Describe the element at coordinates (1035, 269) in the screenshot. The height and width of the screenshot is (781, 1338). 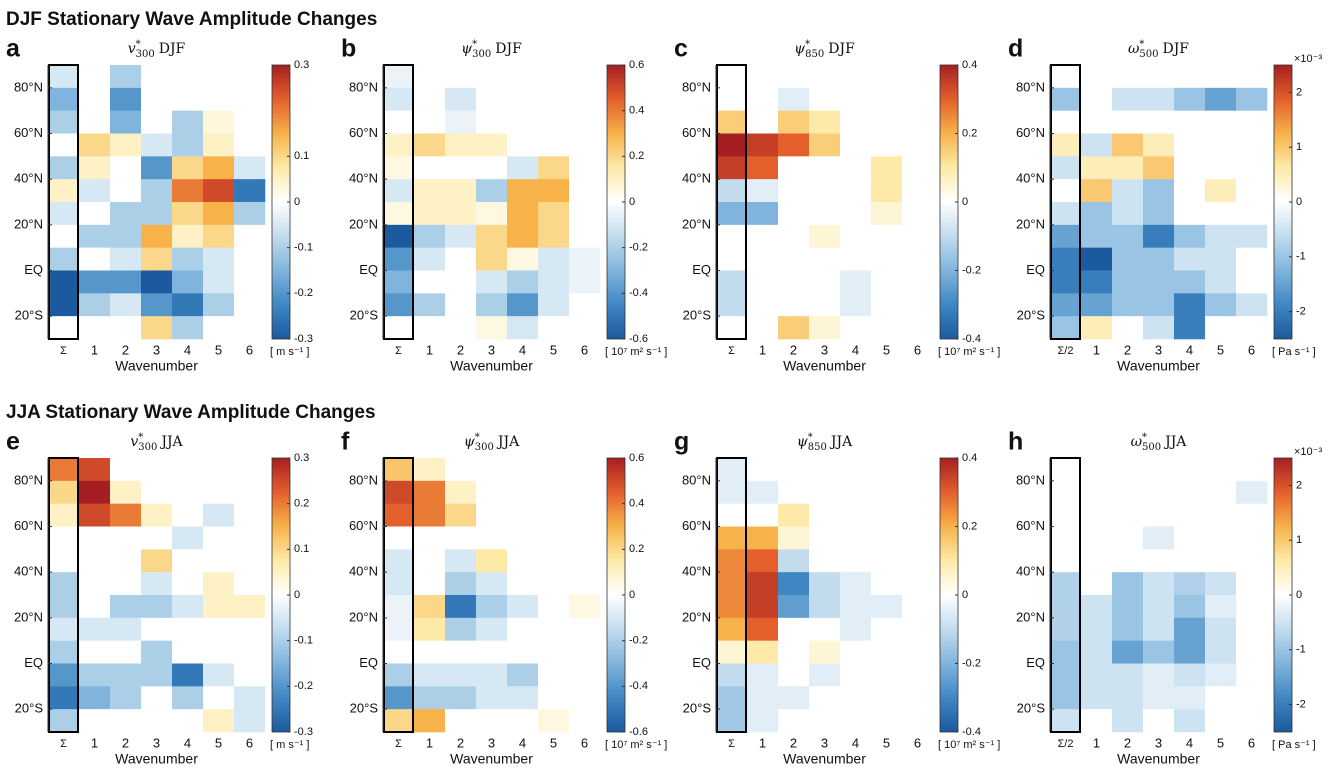
I see `y-tick-label: EQ` at that location.